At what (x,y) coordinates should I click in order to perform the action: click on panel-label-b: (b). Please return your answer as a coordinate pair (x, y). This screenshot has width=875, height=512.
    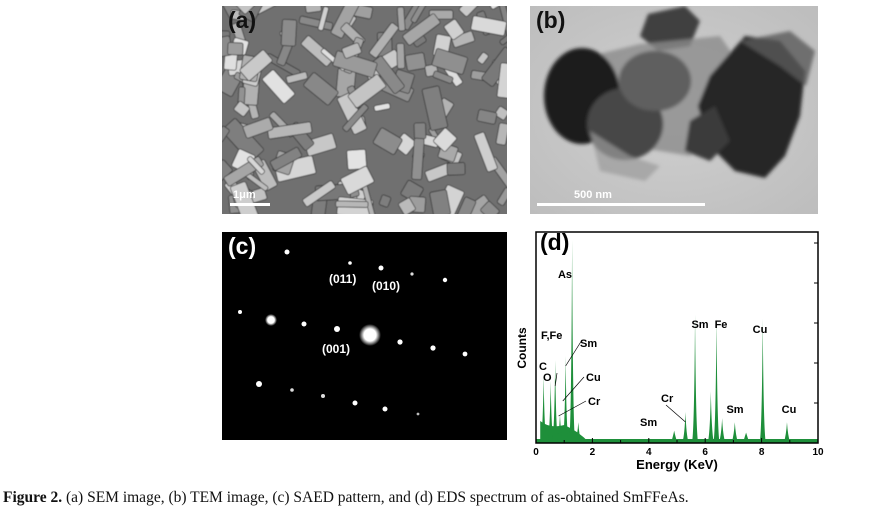
    Looking at the image, I should click on (551, 20).